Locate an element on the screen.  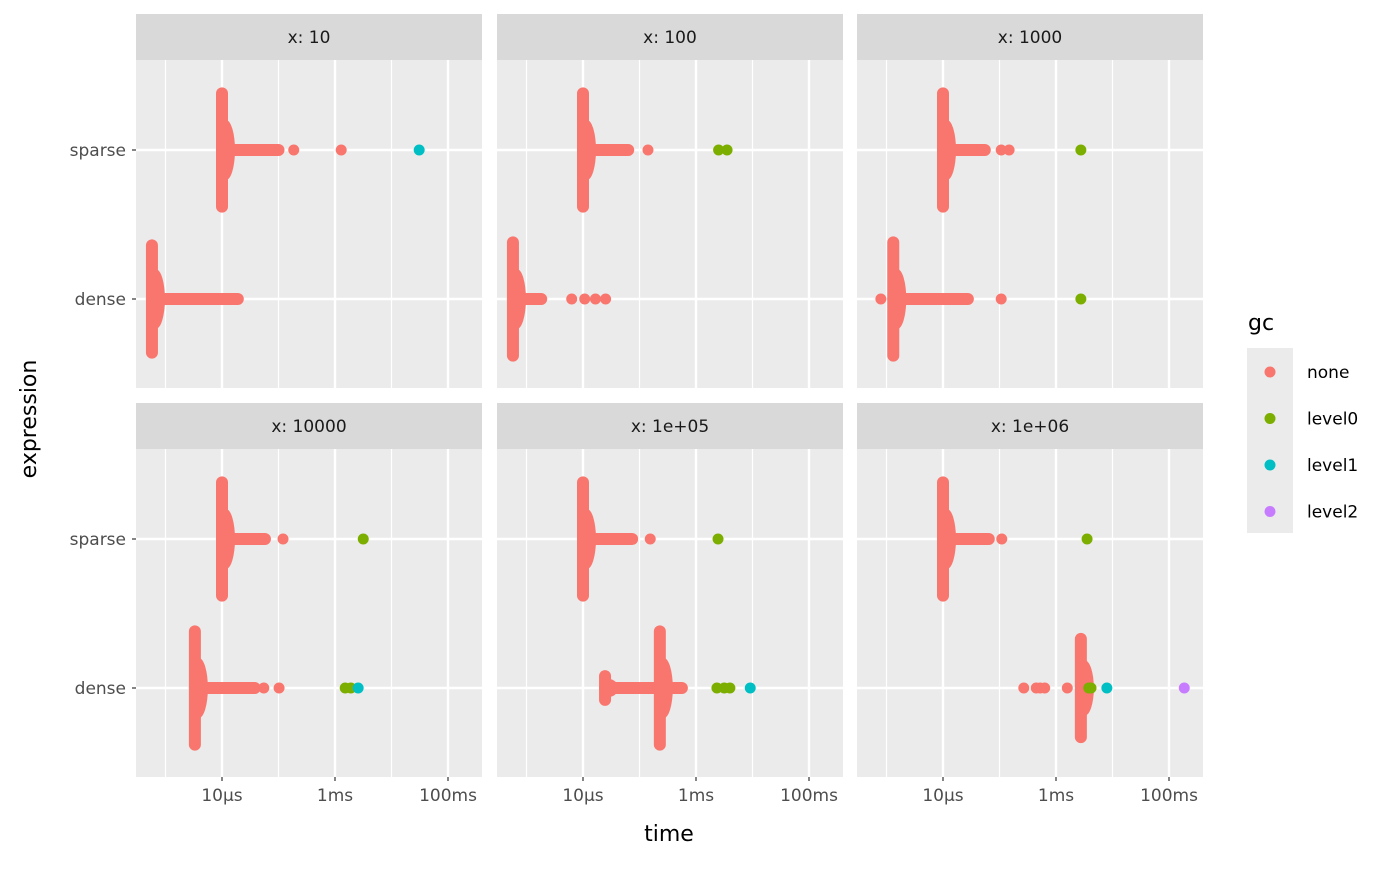
facet-panel: x: 100 is located at coordinates (670, 201).